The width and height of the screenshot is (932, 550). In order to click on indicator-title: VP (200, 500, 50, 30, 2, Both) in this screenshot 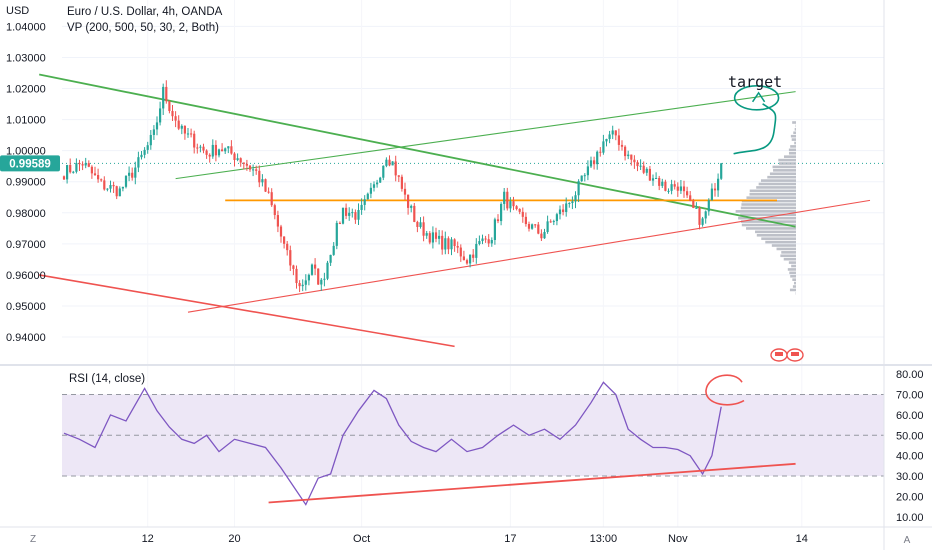, I will do `click(143, 28)`.